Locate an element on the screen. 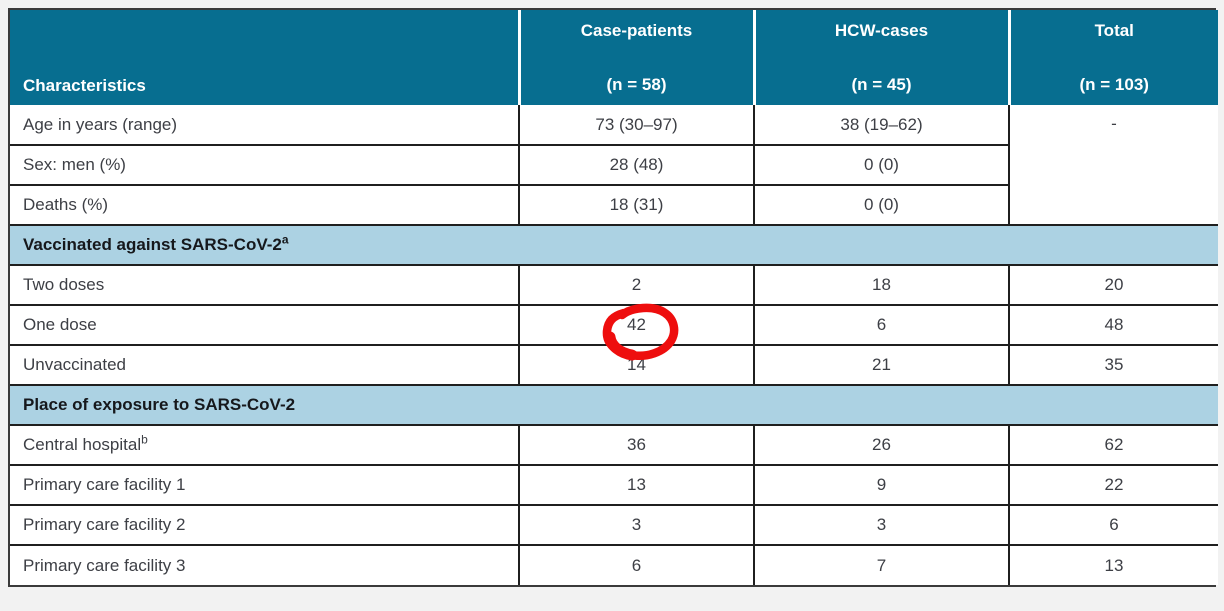  cell-hcw-cases: 3 is located at coordinates (881, 525).